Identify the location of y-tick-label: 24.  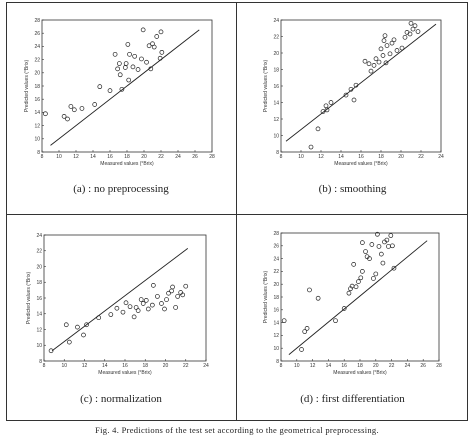
(37, 47).